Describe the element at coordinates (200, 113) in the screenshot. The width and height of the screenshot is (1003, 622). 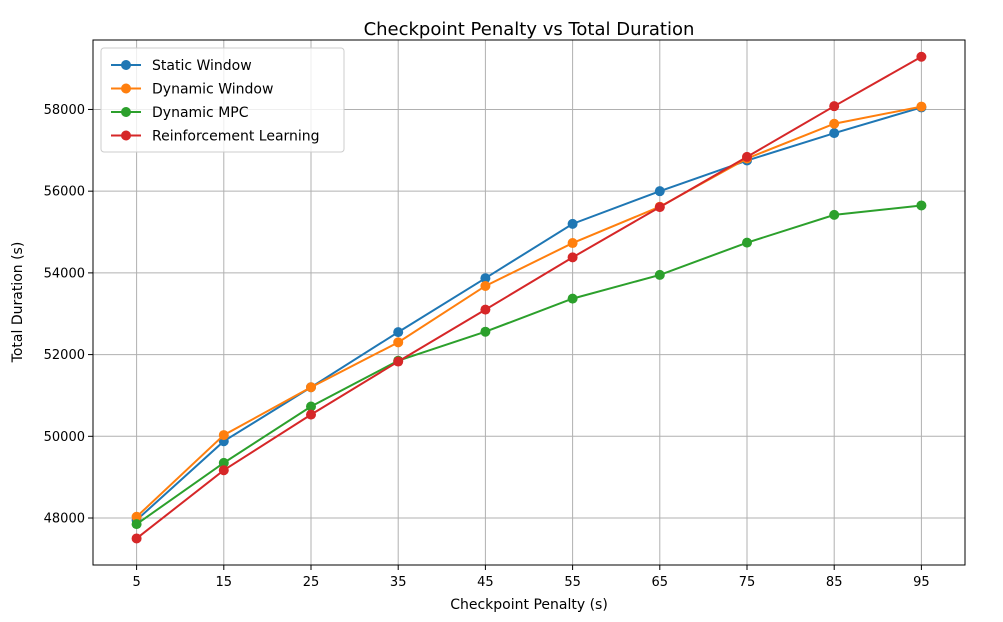
I see `legend-entry: Dynamic MPC` at that location.